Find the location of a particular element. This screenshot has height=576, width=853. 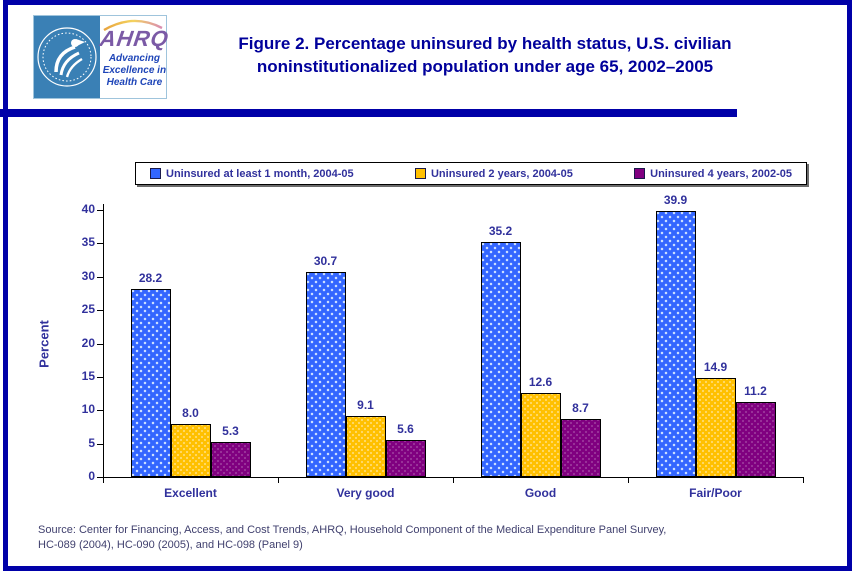

bar-value-label: 8.0 is located at coordinates (190, 412).